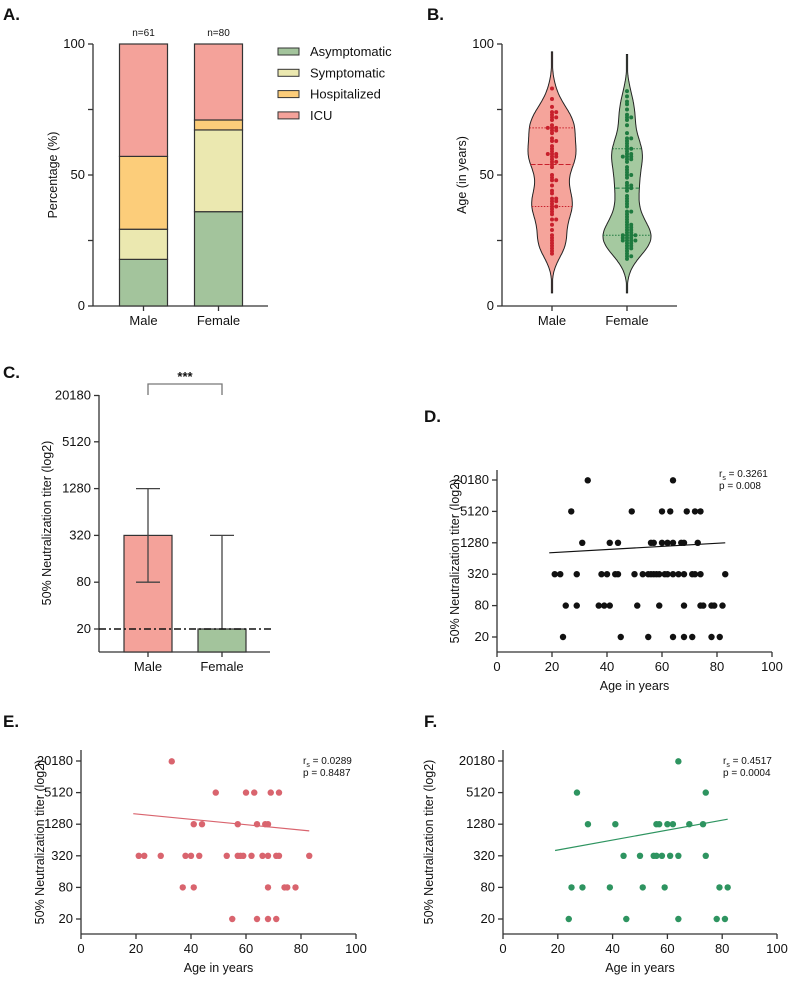 This screenshot has width=789, height=981. I want to click on significance-label: ***, so click(185, 376).